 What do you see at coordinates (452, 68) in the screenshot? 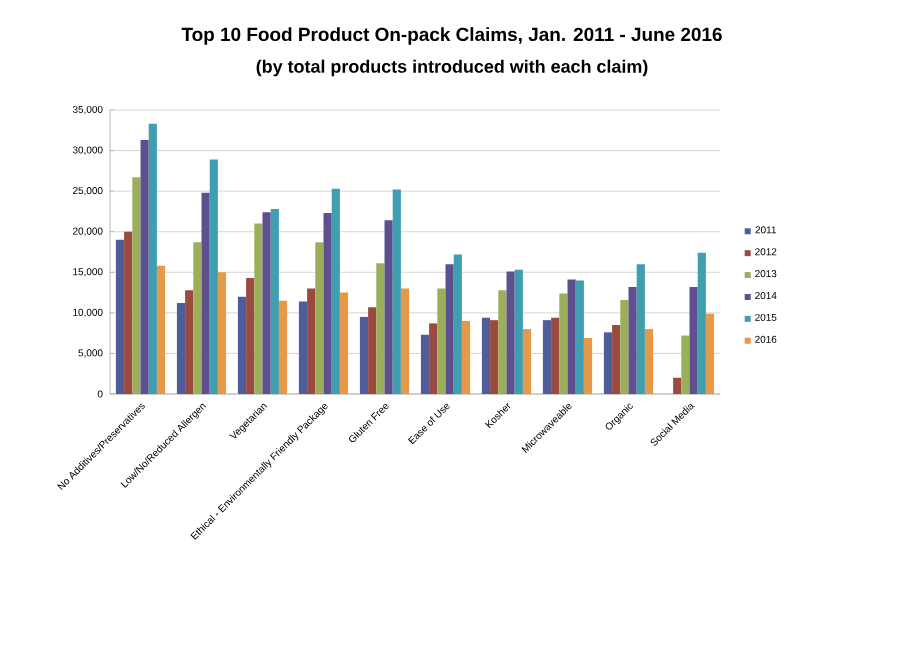
I see `chart-subtitle: (by total products introduced with each claim)` at bounding box center [452, 68].